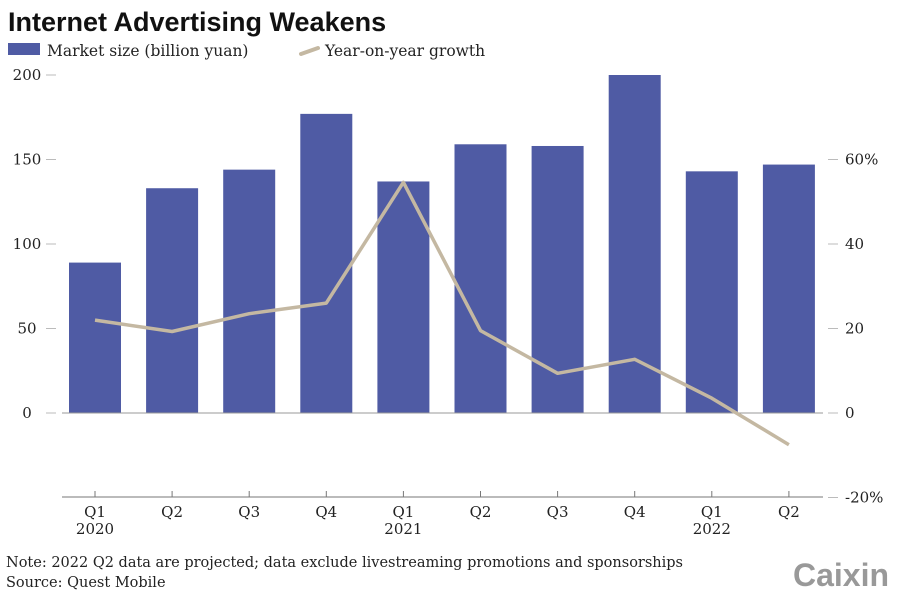 The image size is (900, 599). Describe the element at coordinates (841, 575) in the screenshot. I see `caixin-logo: Caixin` at that location.